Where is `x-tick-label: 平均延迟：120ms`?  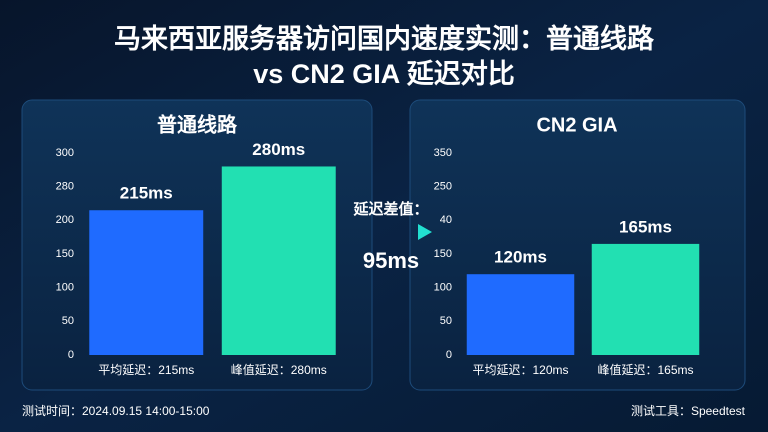
x-tick-label: 平均延迟：120ms is located at coordinates (520, 370).